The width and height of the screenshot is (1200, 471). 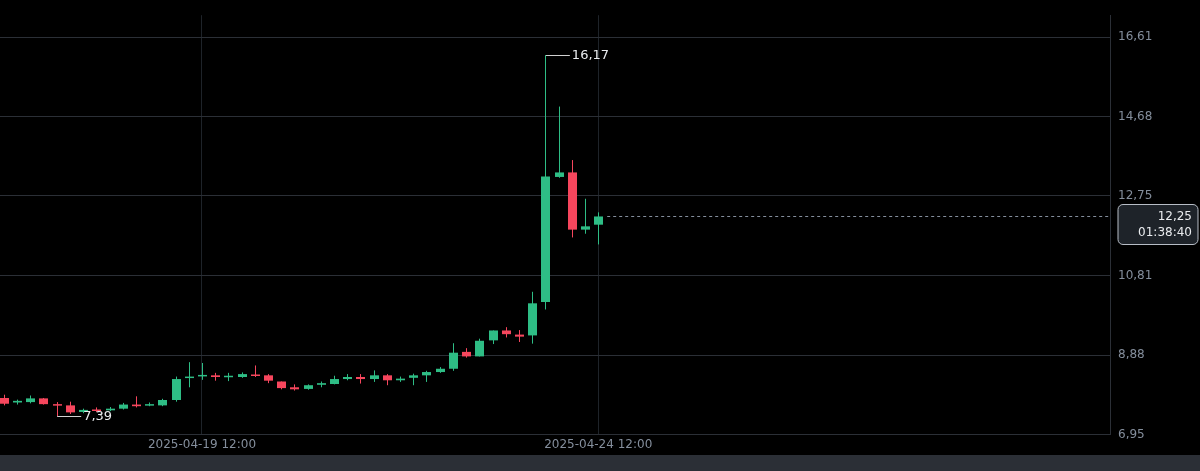 What do you see at coordinates (98, 415) in the screenshot?
I see `annotation: 7,39` at bounding box center [98, 415].